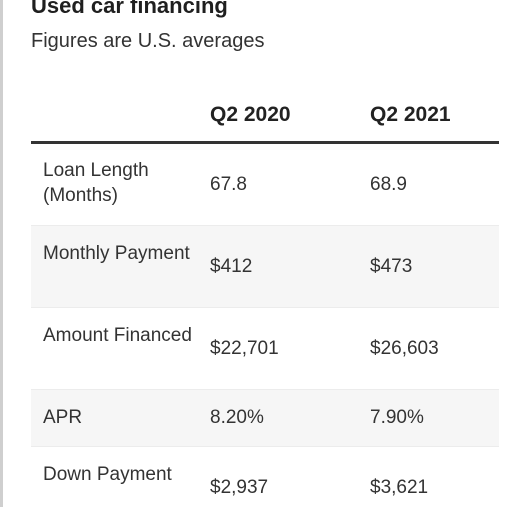  Describe the element at coordinates (129, 9) in the screenshot. I see `page-title: Used car financing` at that location.